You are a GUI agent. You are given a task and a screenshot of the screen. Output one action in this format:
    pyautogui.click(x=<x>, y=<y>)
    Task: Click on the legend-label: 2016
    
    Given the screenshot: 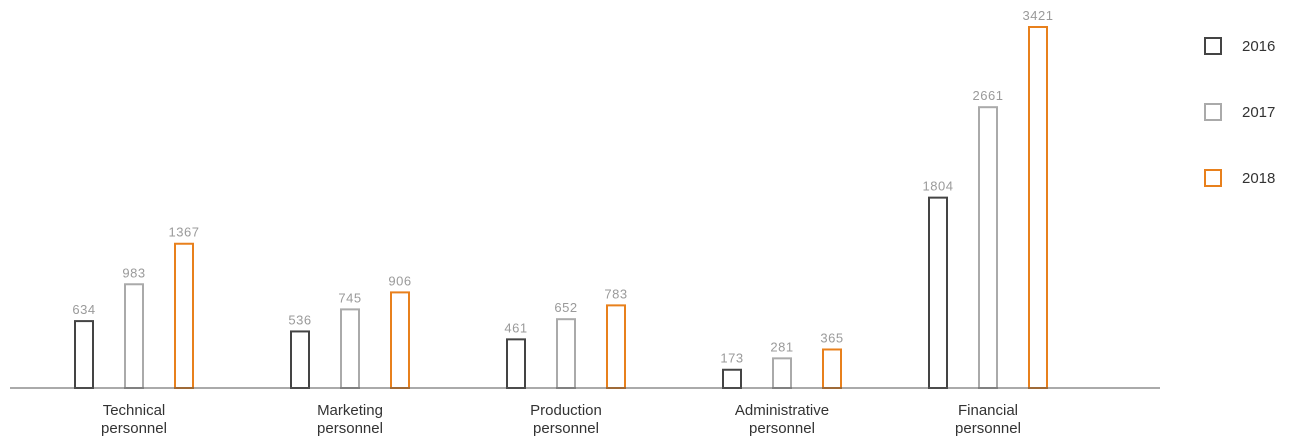 What is the action you would take?
    pyautogui.click(x=1258, y=46)
    